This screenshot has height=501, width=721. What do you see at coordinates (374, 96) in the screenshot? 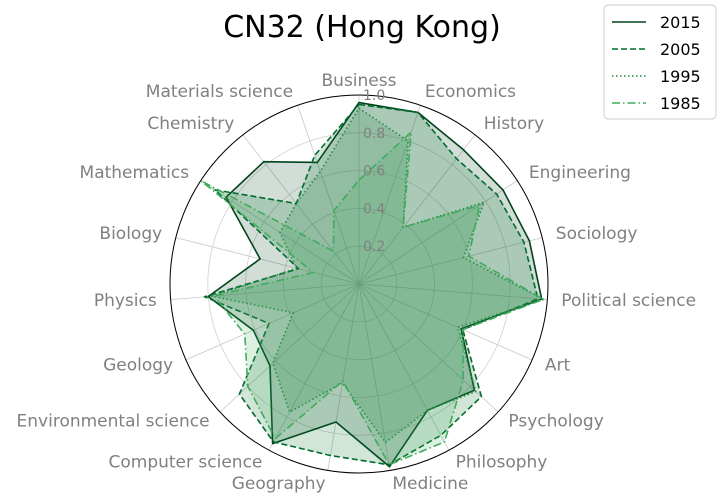
I see `radial-tick-label: 1.0` at bounding box center [374, 96].